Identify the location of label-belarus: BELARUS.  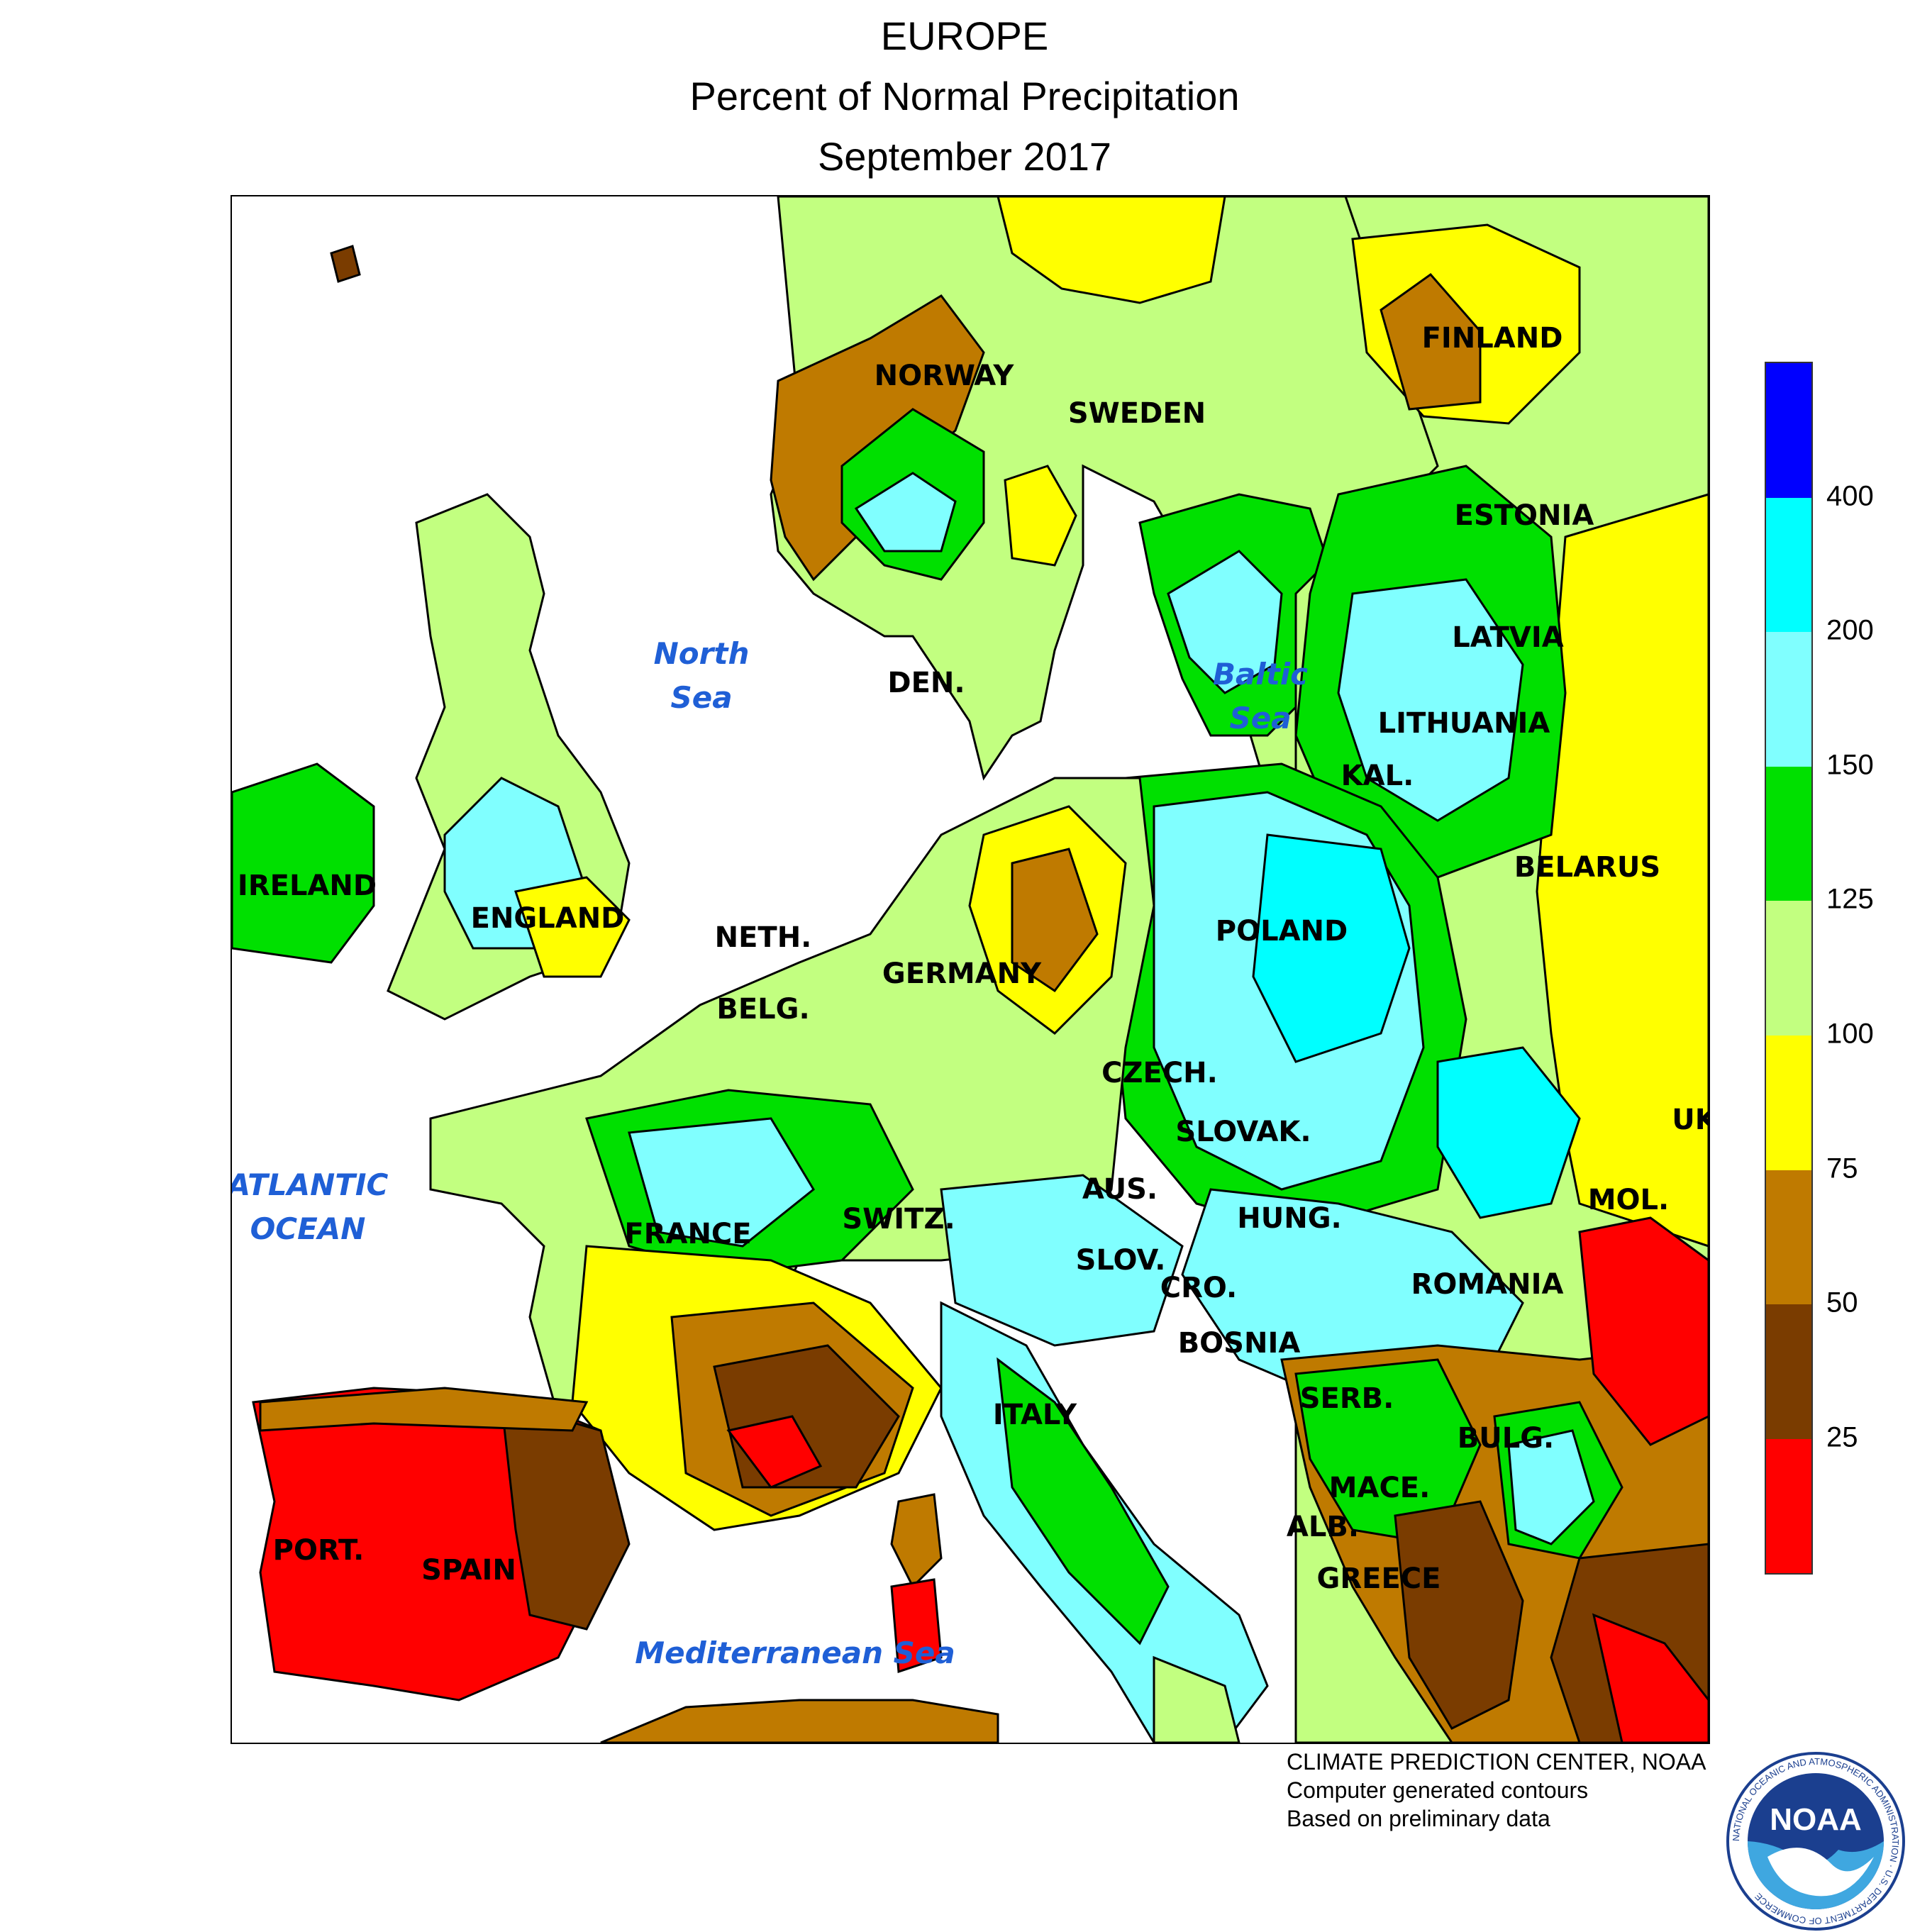
(1587, 867).